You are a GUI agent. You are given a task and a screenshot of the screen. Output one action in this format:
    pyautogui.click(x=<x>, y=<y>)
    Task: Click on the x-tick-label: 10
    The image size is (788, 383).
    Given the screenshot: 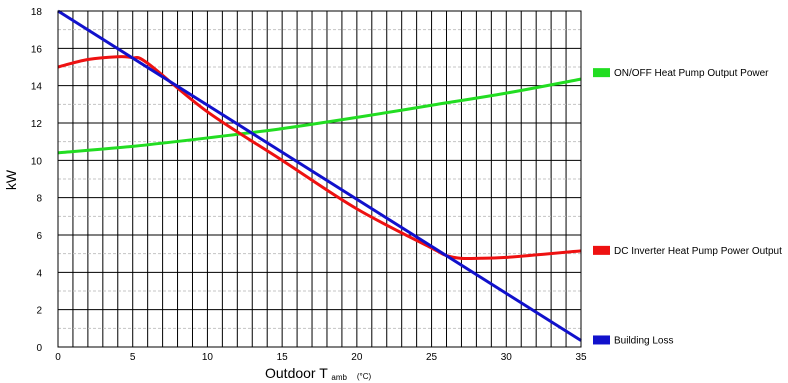 What is the action you would take?
    pyautogui.click(x=208, y=357)
    